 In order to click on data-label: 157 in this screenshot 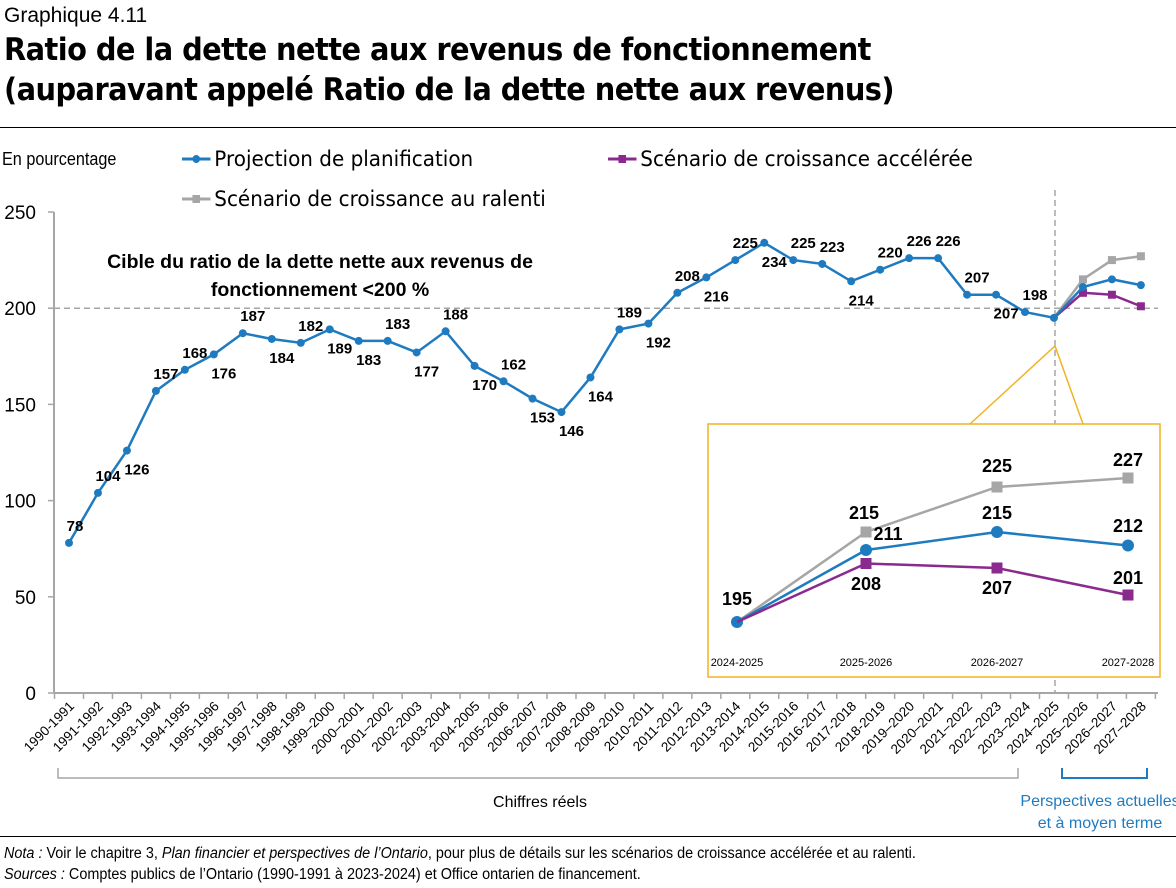, I will do `click(165, 374)`.